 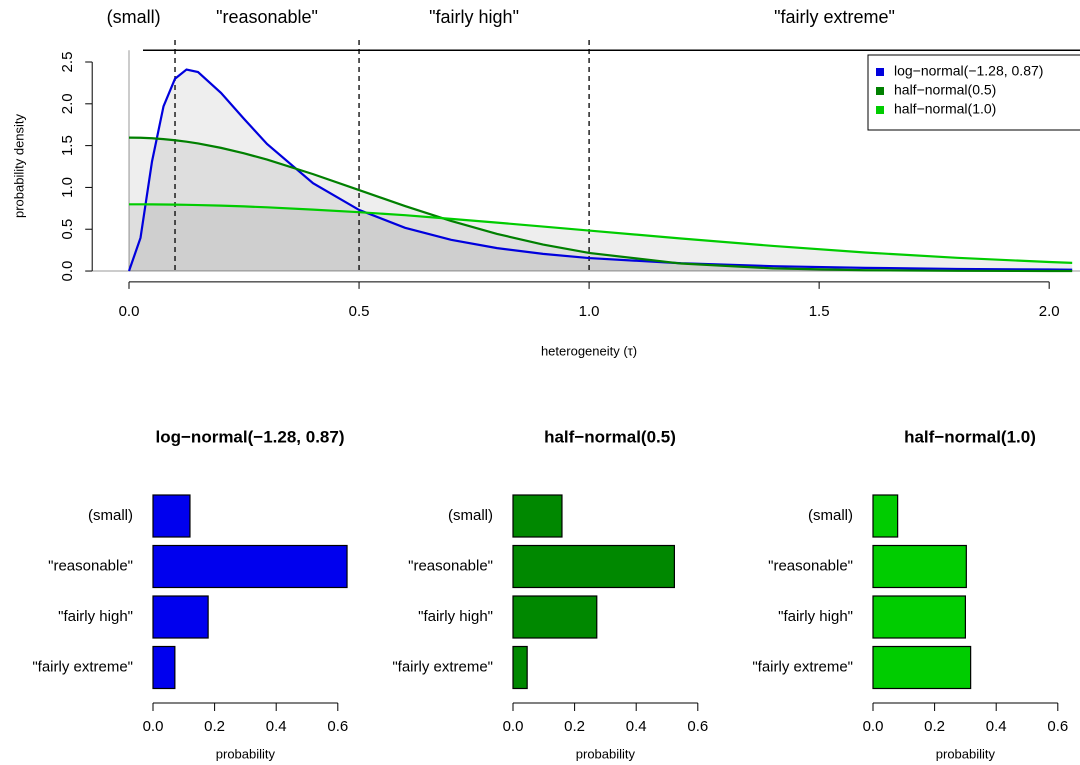 I want to click on y-tick-label: 2.5, so click(x=67, y=62).